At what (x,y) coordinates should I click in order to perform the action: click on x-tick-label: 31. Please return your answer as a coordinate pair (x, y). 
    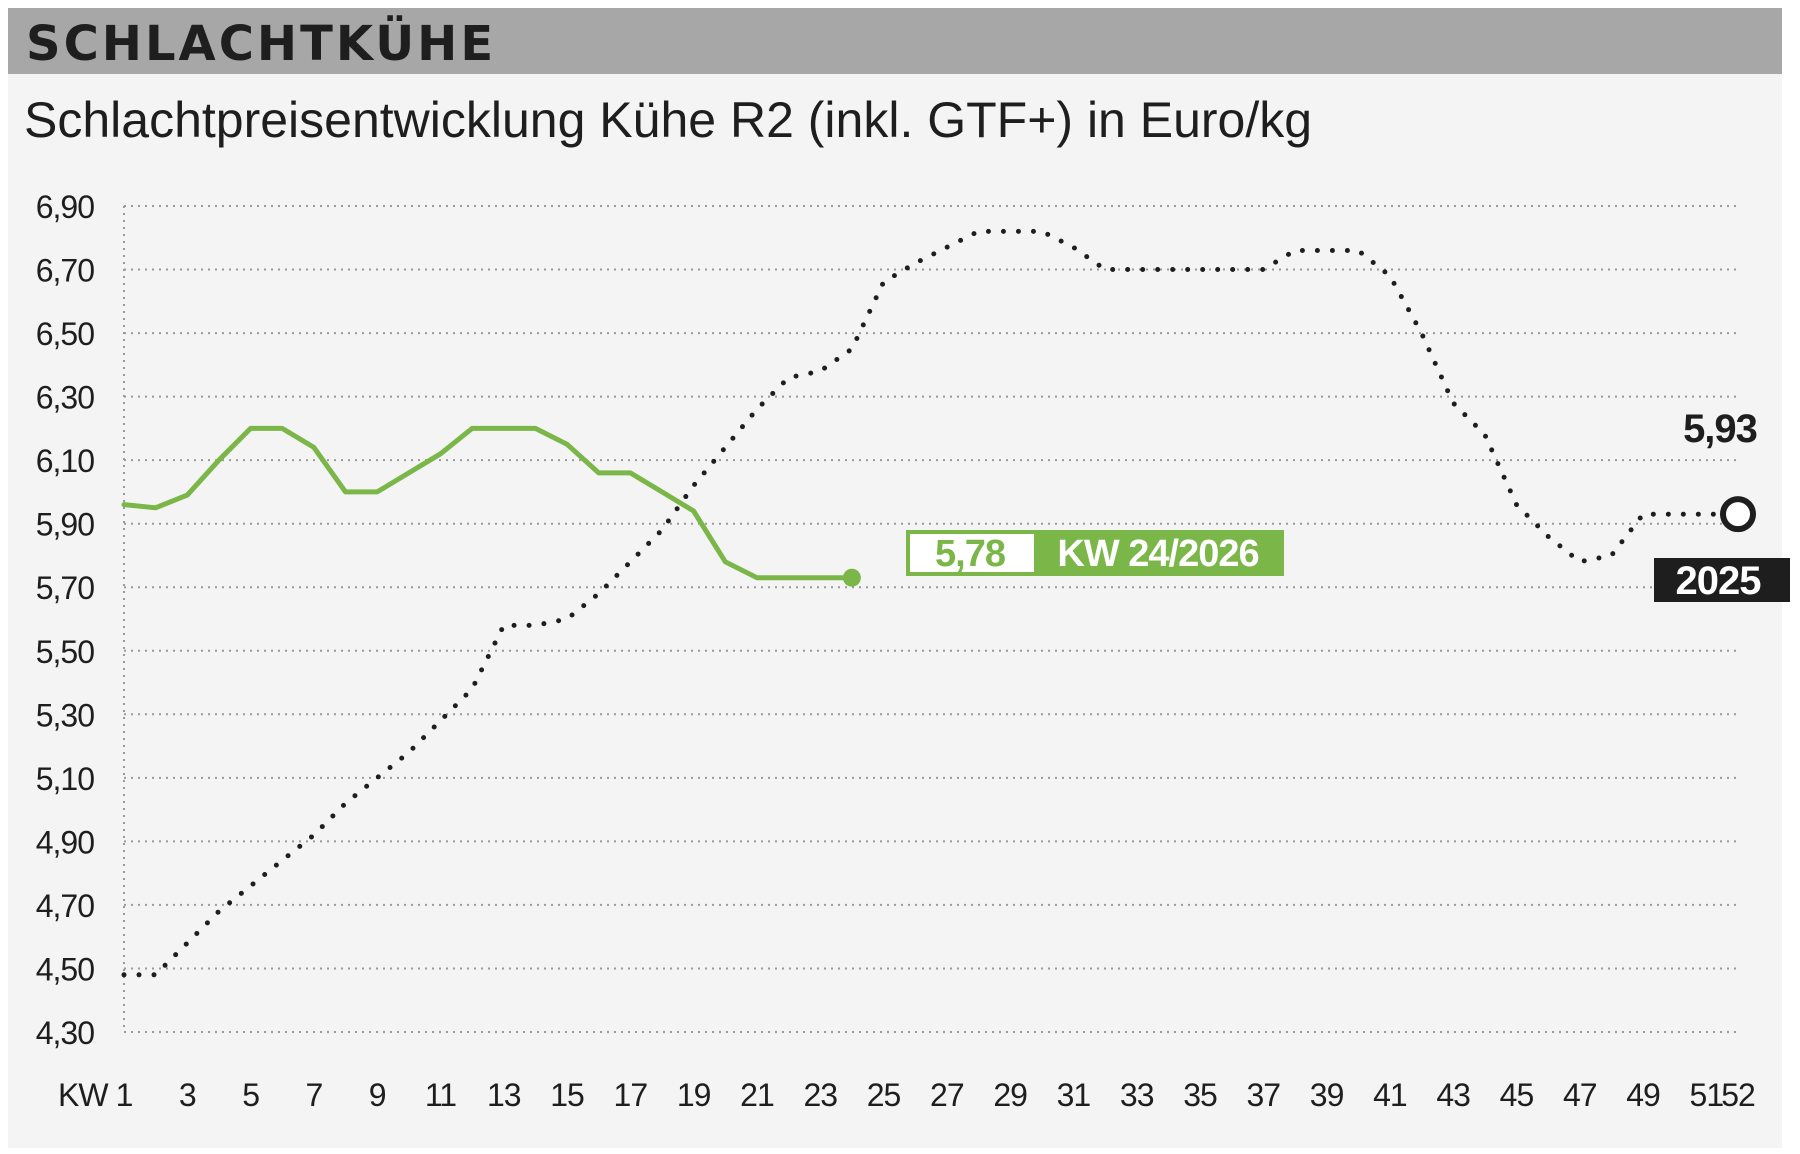
    Looking at the image, I should click on (1074, 1095).